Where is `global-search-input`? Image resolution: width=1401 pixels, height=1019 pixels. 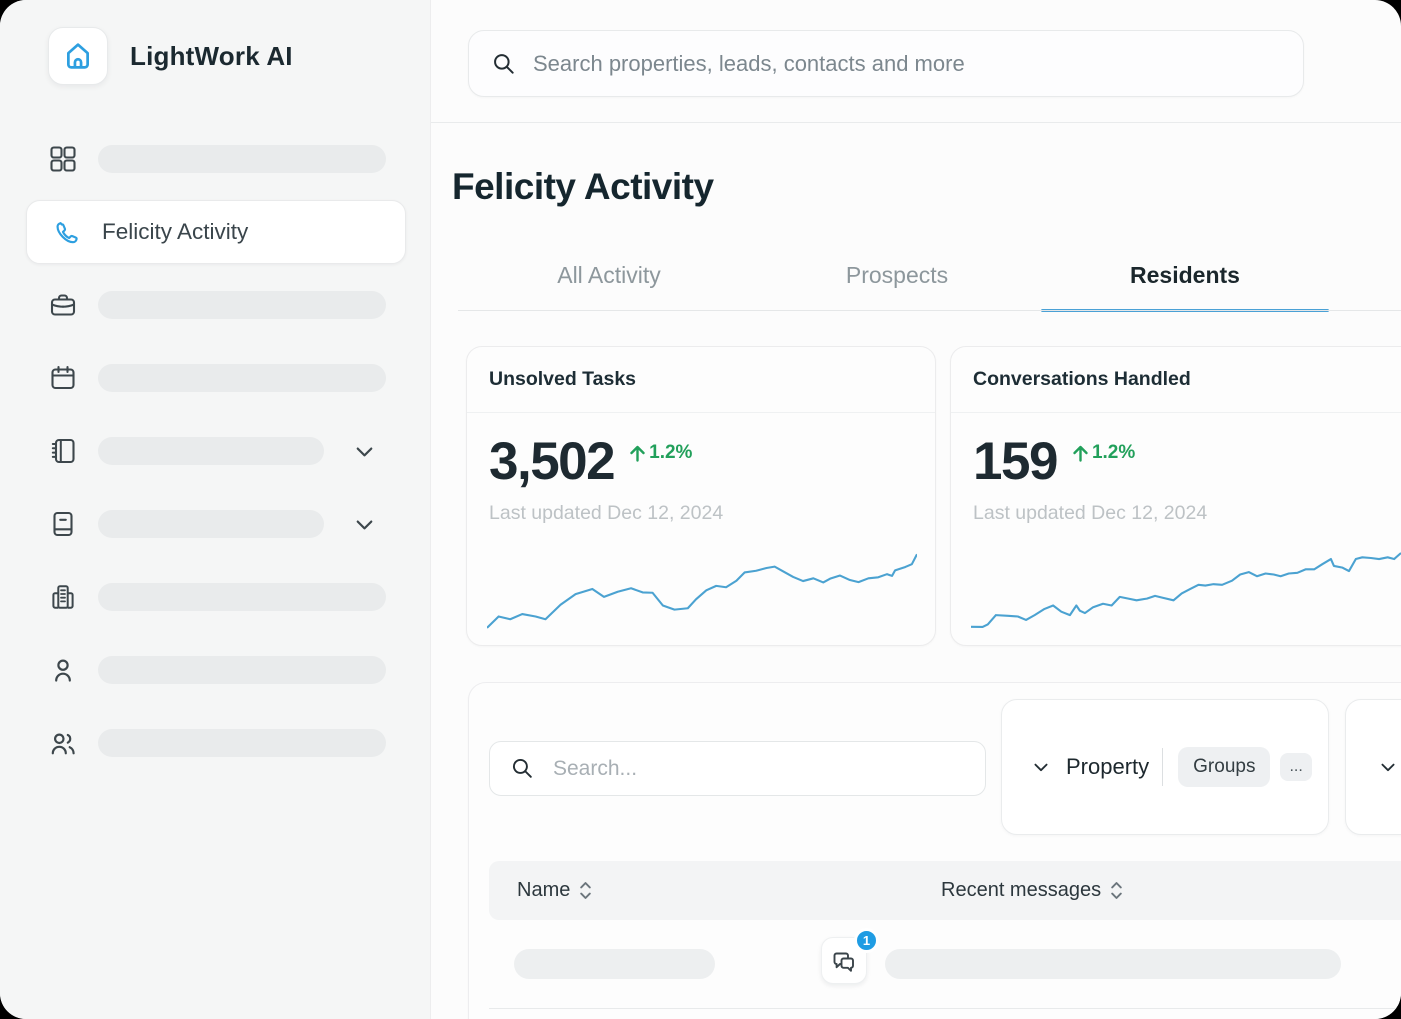
global-search-input is located at coordinates (906, 63).